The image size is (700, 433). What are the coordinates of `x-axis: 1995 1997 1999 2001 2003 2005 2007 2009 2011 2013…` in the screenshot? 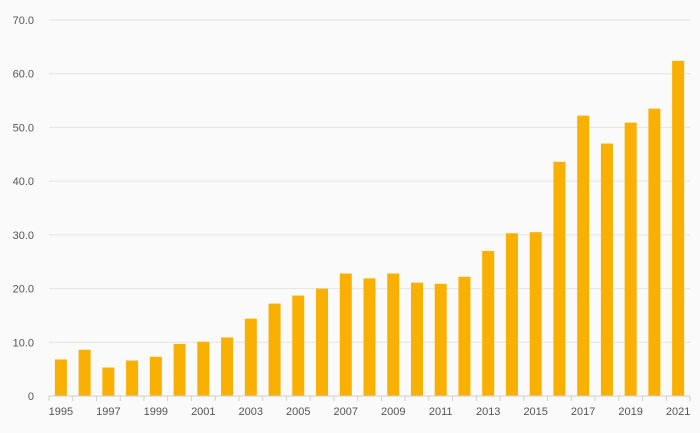 It's located at (369, 407).